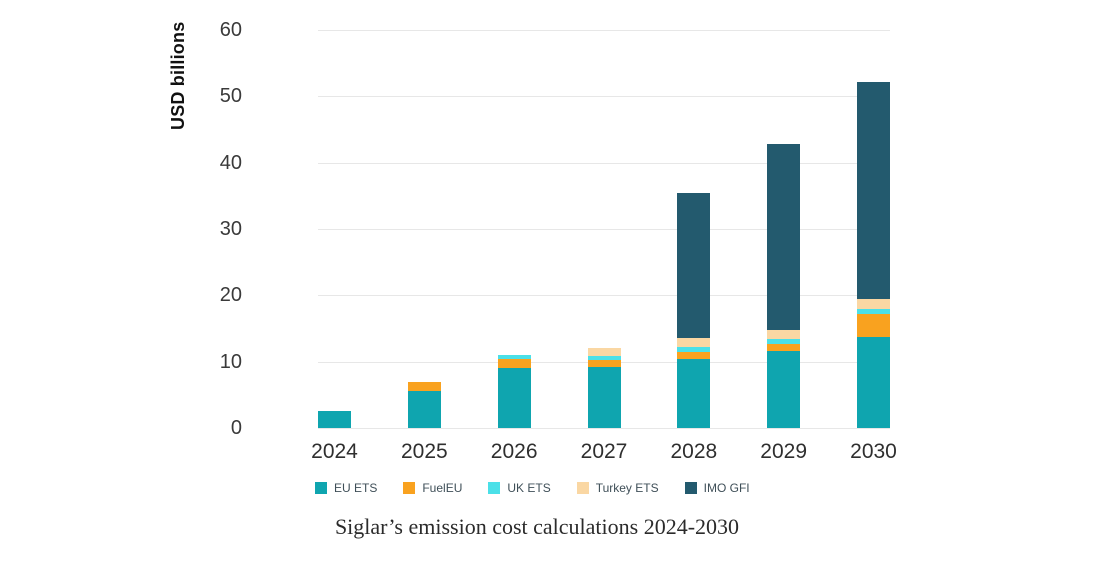  What do you see at coordinates (784, 237) in the screenshot?
I see `bar-2029-imo-gfi` at bounding box center [784, 237].